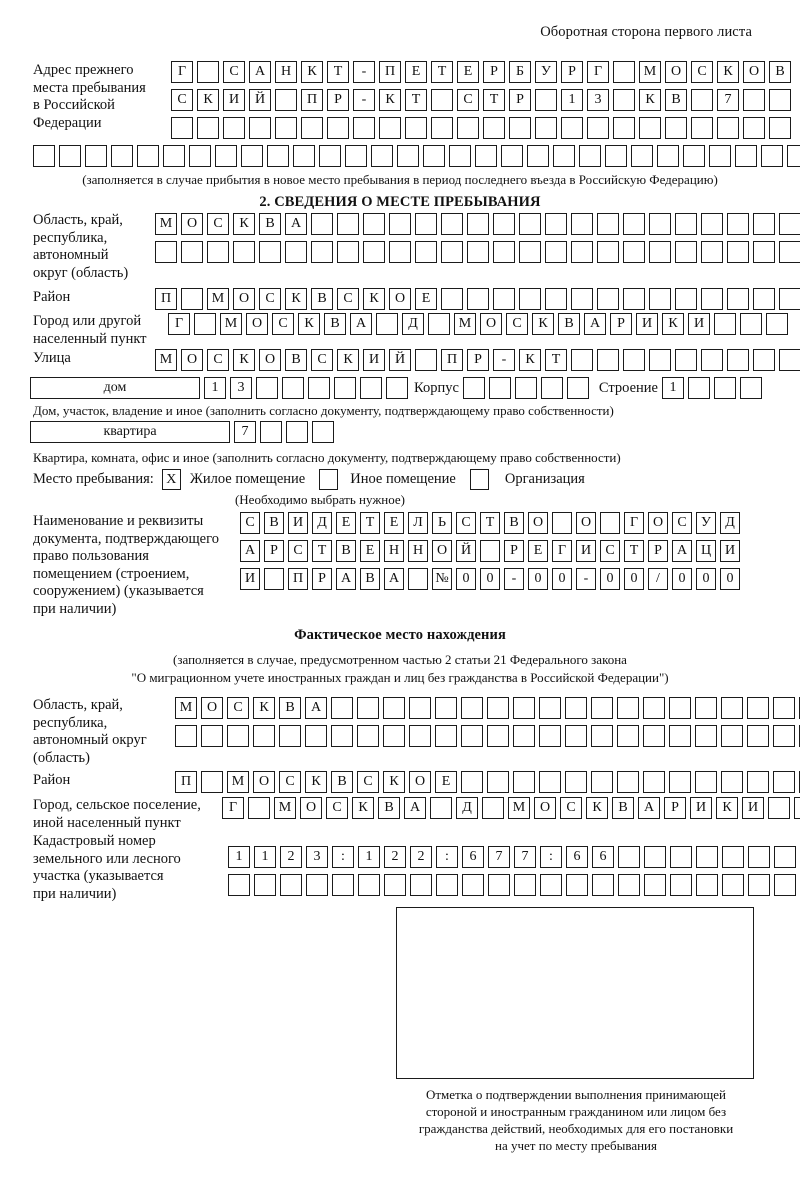 The width and height of the screenshot is (800, 1180). I want to click on stamp-area-box, so click(575, 993).